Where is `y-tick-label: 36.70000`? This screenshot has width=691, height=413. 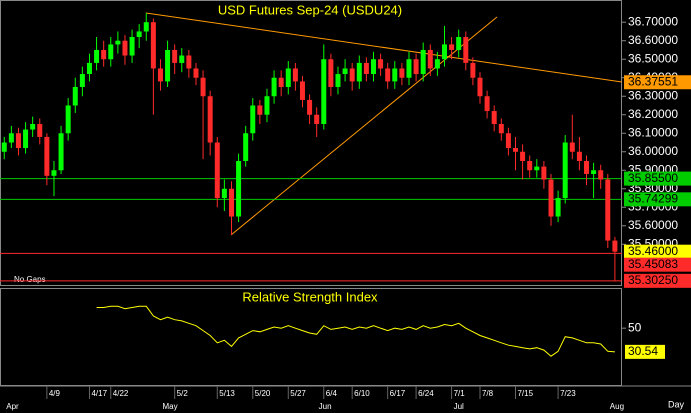 y-tick-label: 36.70000 is located at coordinates (653, 21).